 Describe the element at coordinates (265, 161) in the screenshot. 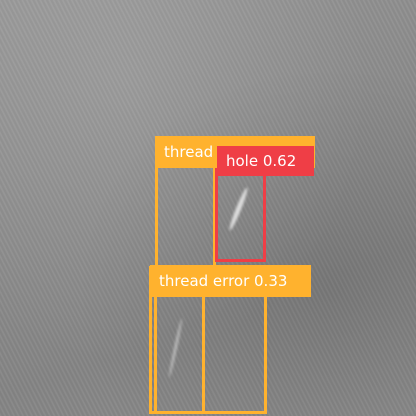

I see `detection-label-hole: hole 0.62` at that location.